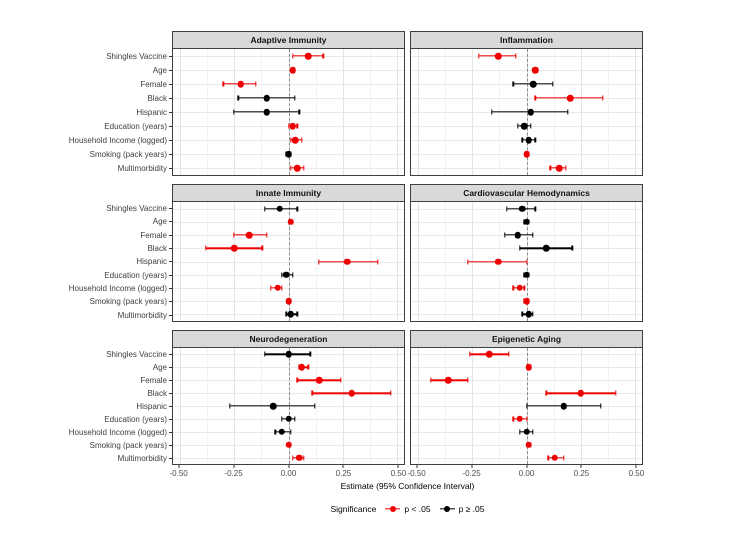  What do you see at coordinates (125, 84) in the screenshot?
I see `y-axis-label: Female` at bounding box center [125, 84].